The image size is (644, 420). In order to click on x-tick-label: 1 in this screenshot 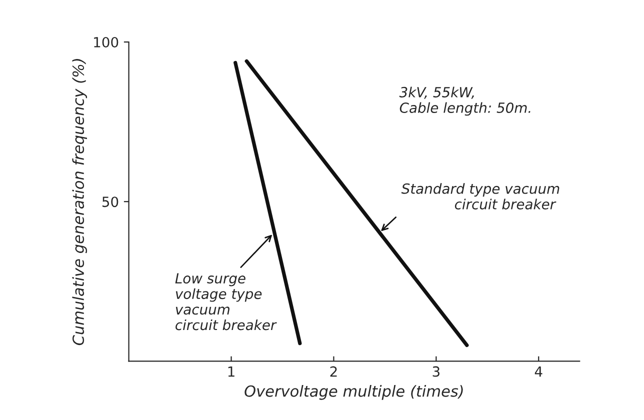, I will do `click(231, 371)`.